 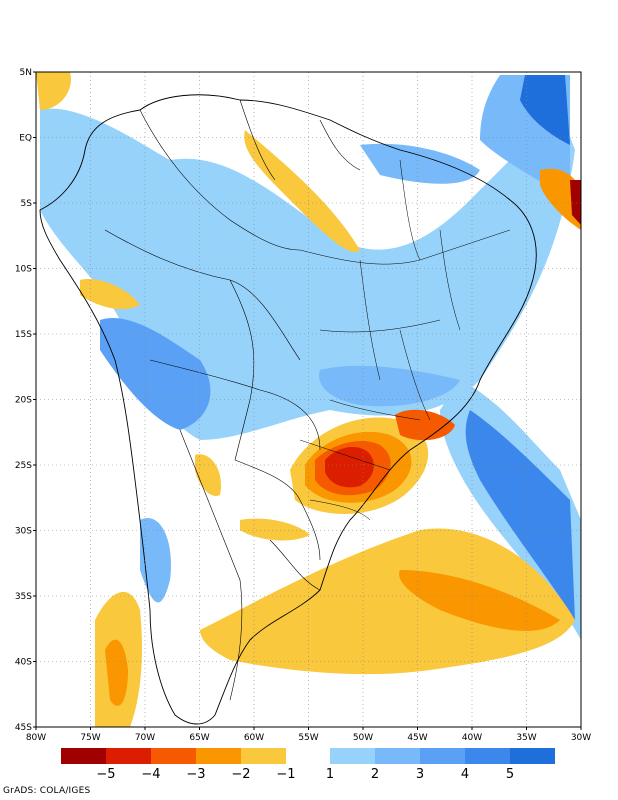 What do you see at coordinates (23, 663) in the screenshot?
I see `lat-tick-label: 40S` at bounding box center [23, 663].